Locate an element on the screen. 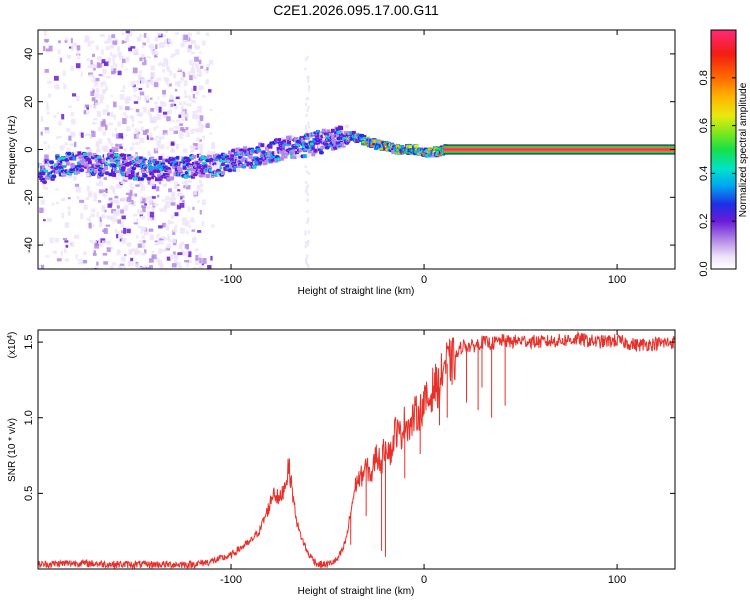 The width and height of the screenshot is (750, 600). colorbar-tick-label: 0.8 is located at coordinates (704, 77).